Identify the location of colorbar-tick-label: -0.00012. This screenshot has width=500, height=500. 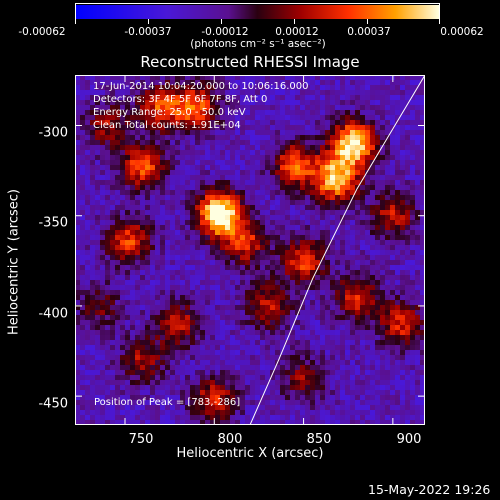
(225, 32).